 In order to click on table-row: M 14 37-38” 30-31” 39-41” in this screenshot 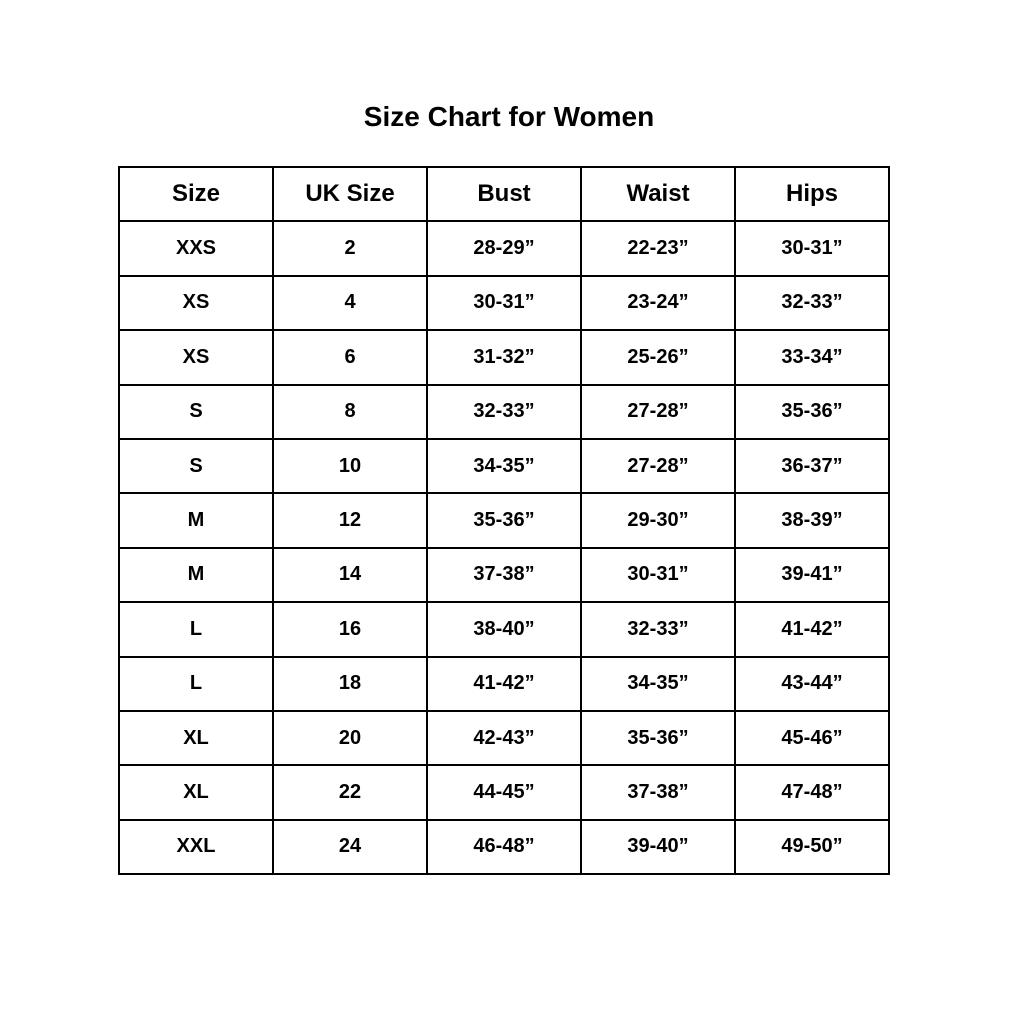, I will do `click(504, 575)`.